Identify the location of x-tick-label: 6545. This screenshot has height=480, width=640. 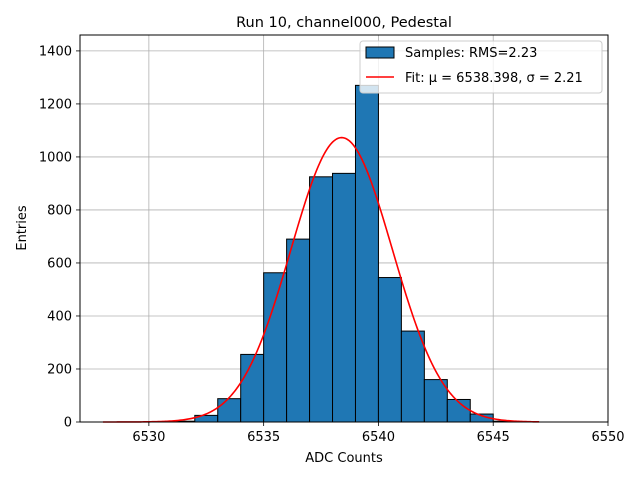
(493, 437).